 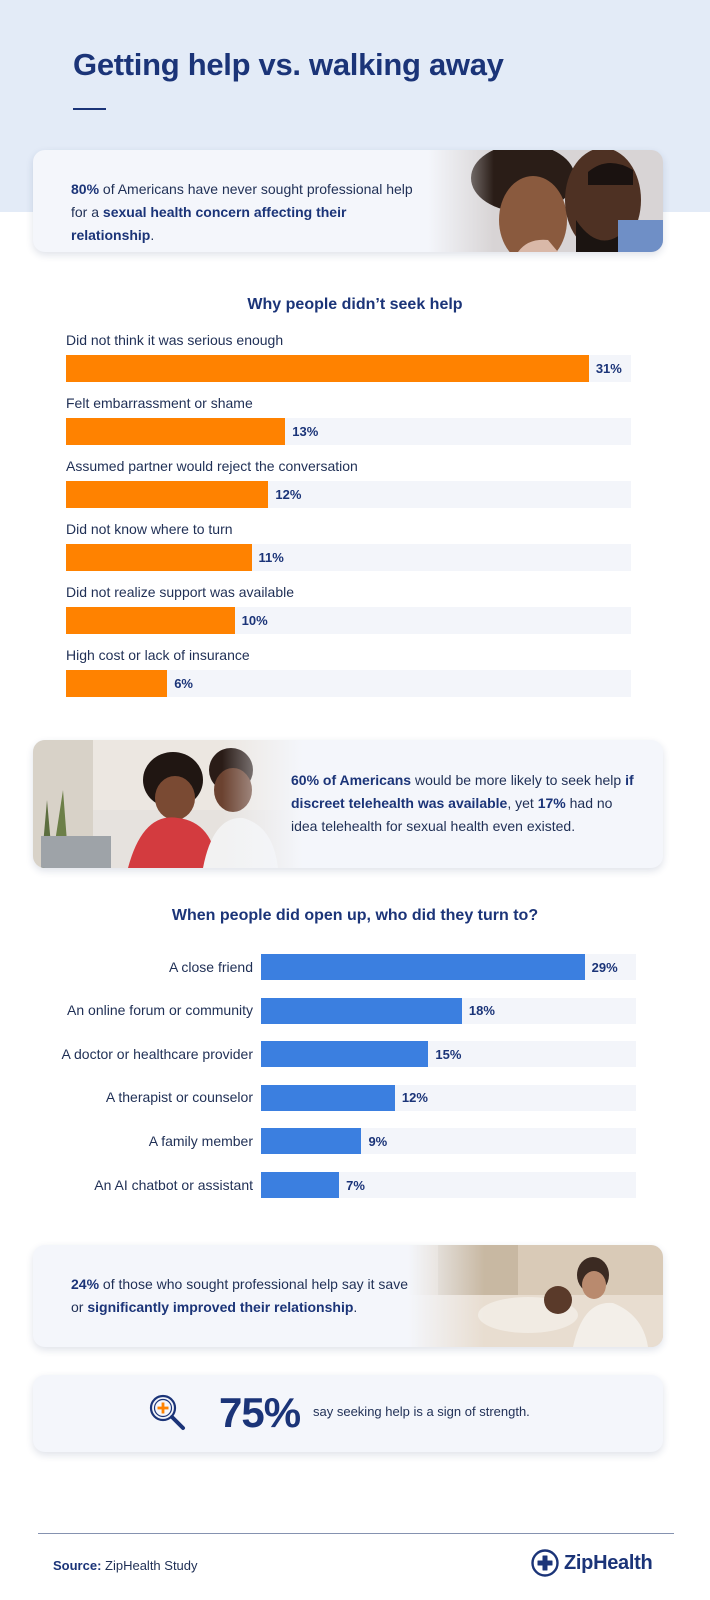 What do you see at coordinates (545, 1563) in the screenshot?
I see `medical-cross-icon` at bounding box center [545, 1563].